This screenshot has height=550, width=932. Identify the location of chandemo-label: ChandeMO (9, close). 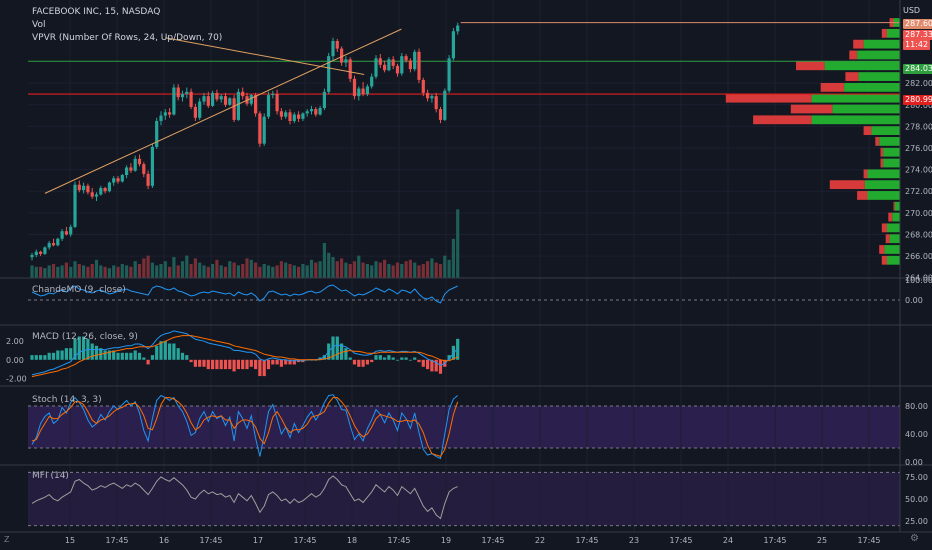
(79, 290).